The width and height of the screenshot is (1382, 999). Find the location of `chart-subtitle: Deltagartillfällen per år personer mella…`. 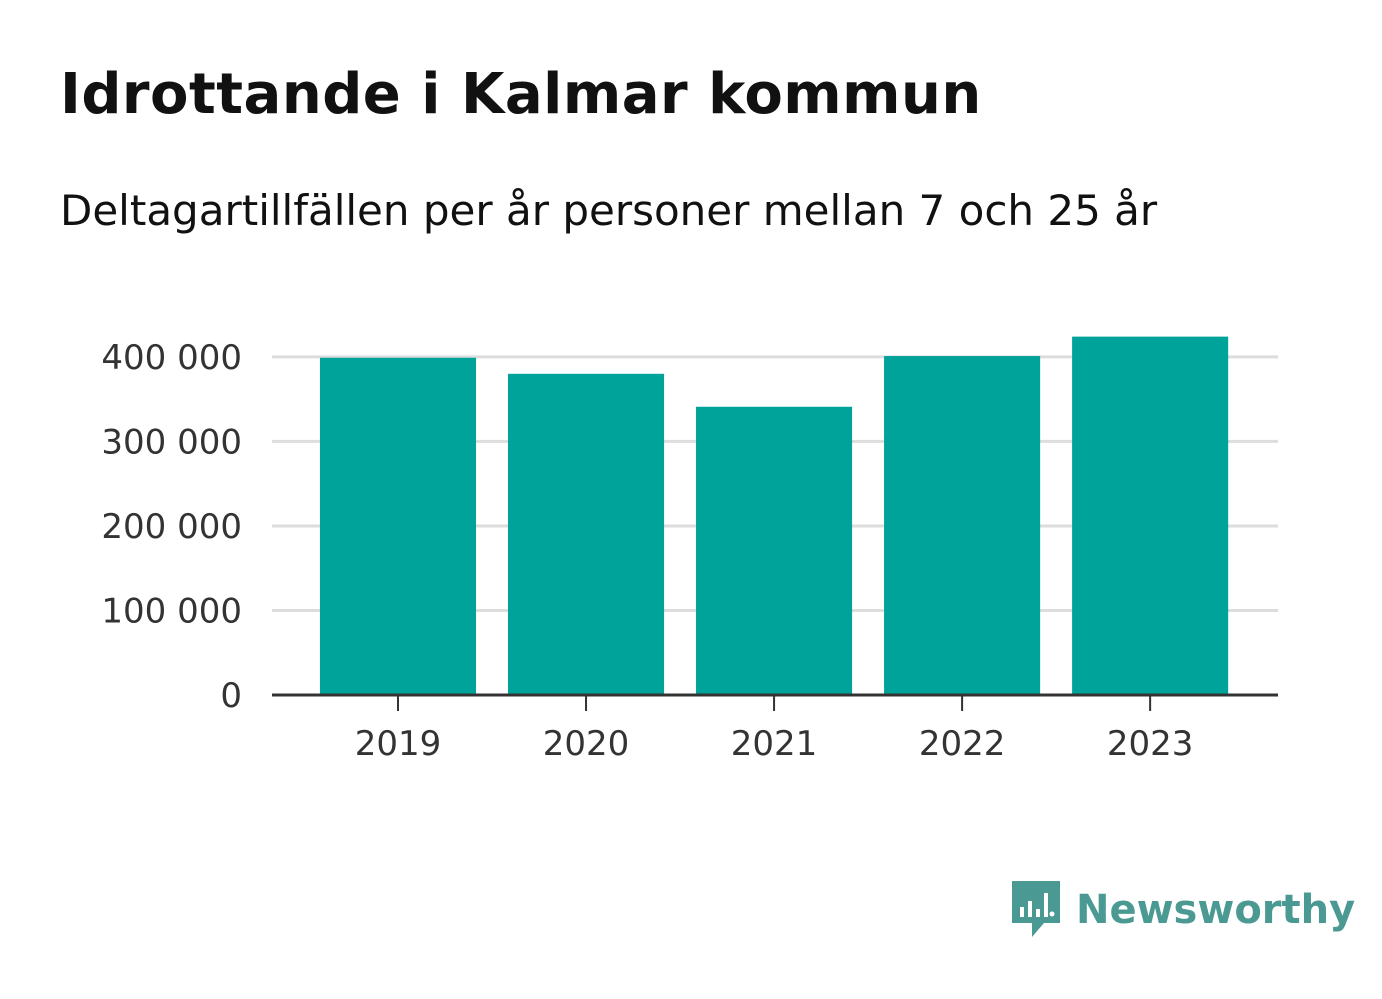

chart-subtitle: Deltagartillfällen per år personer mella… is located at coordinates (609, 210).